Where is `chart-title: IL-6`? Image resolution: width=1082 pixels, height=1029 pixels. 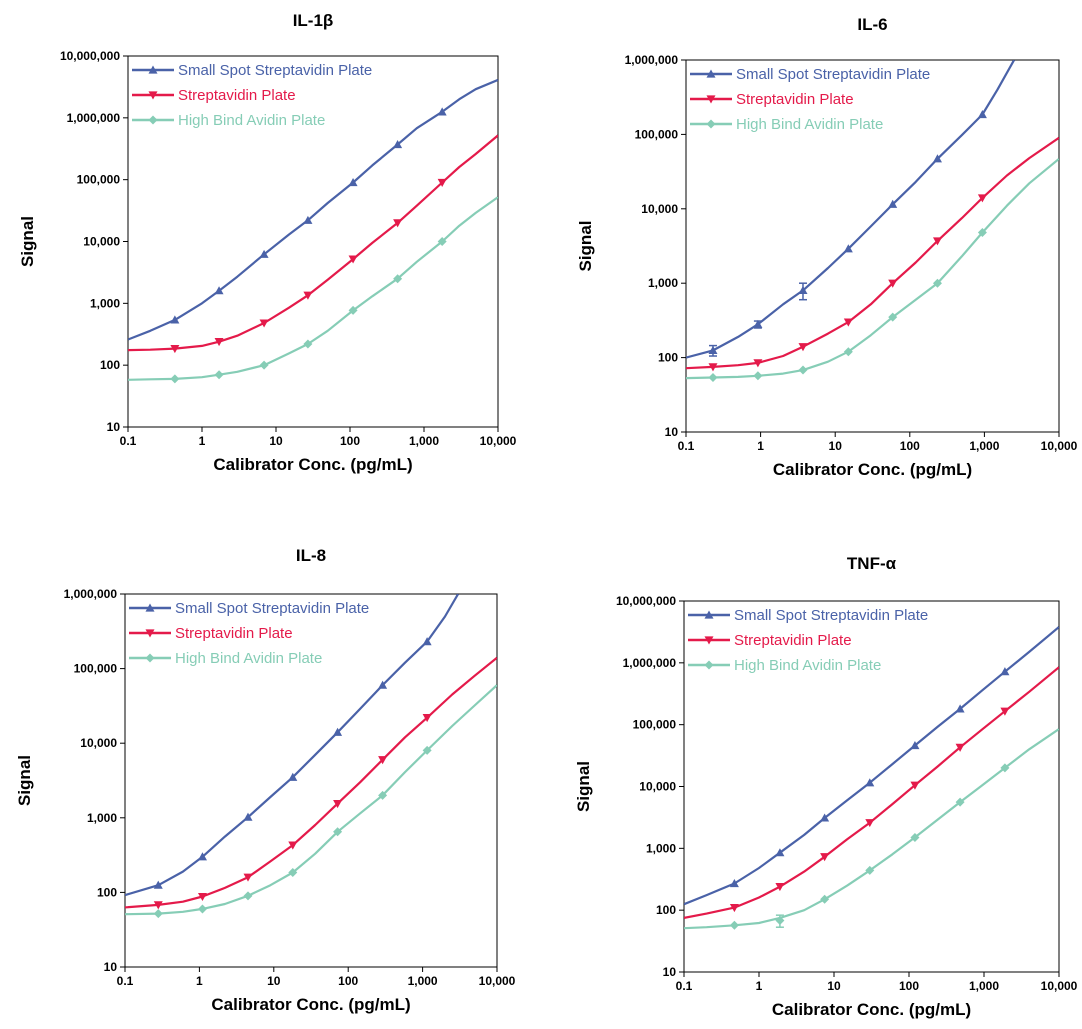 chart-title: IL-6 is located at coordinates (872, 24).